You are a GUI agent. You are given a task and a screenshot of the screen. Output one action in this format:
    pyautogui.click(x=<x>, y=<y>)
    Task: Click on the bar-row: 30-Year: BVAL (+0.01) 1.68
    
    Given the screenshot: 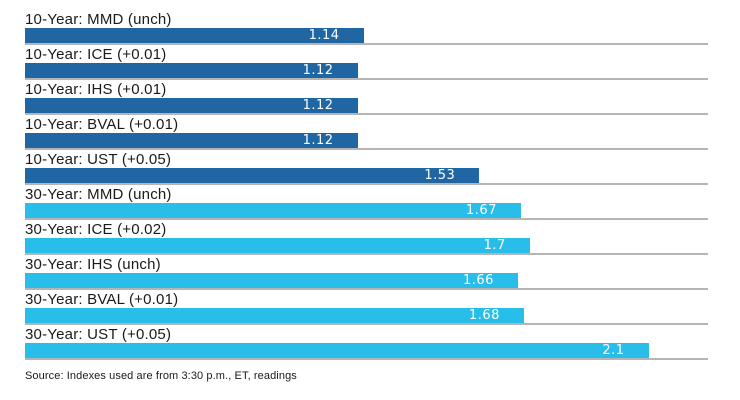 What is the action you would take?
    pyautogui.click(x=366, y=307)
    